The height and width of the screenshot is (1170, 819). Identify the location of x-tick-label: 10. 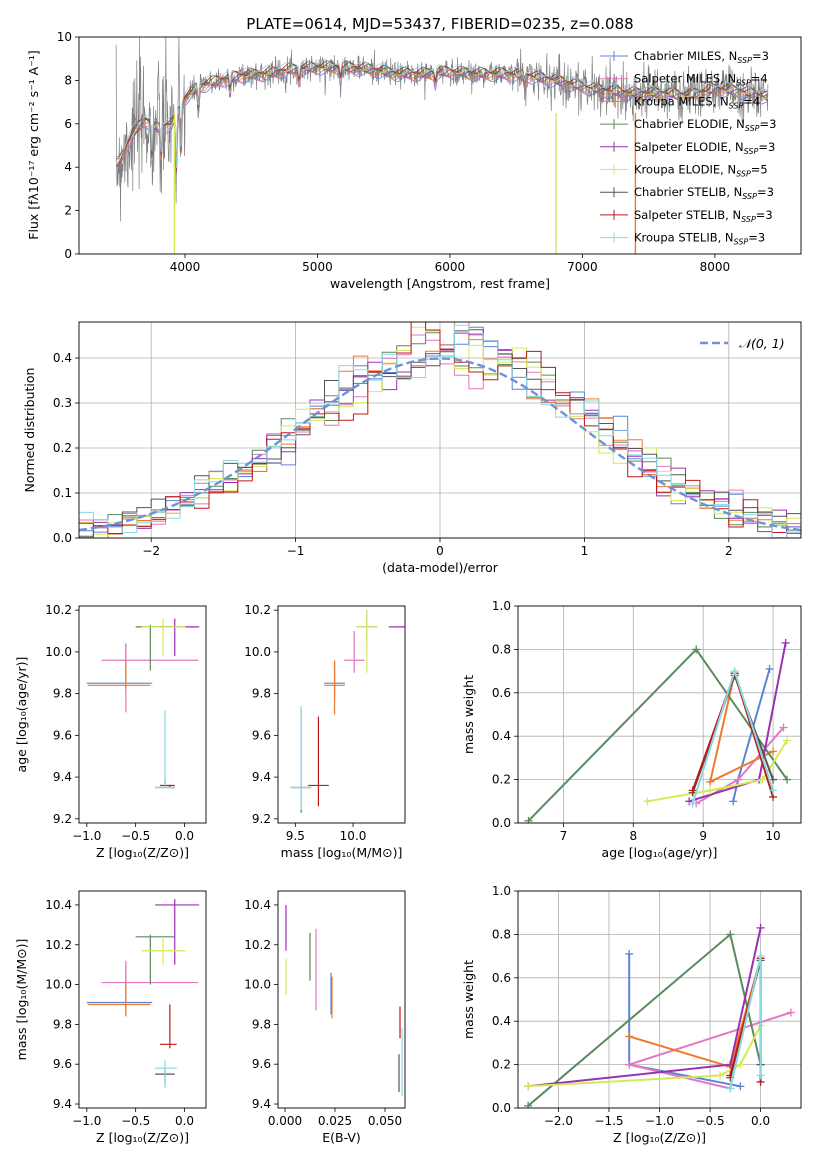
(772, 836).